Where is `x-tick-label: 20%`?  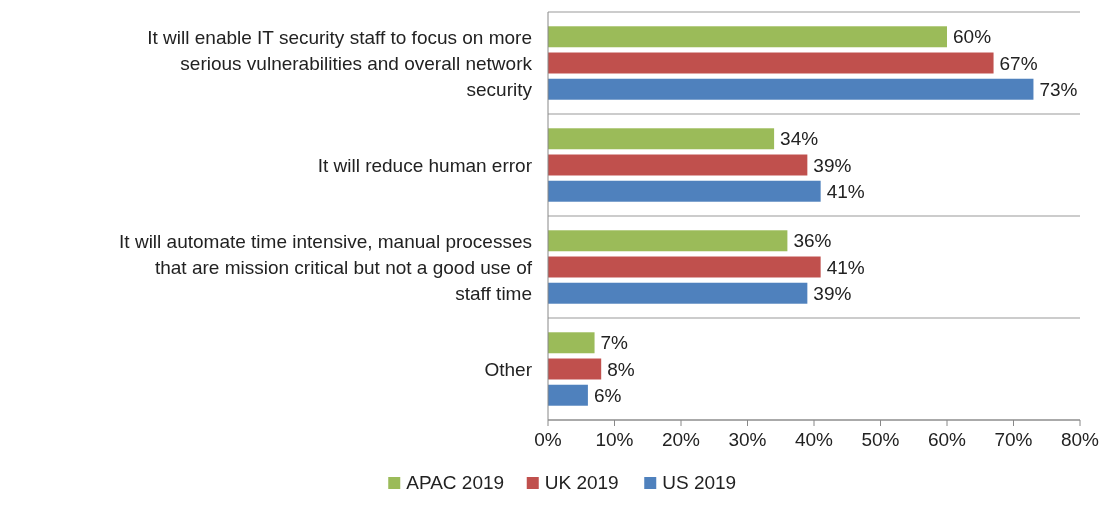
x-tick-label: 20% is located at coordinates (681, 439).